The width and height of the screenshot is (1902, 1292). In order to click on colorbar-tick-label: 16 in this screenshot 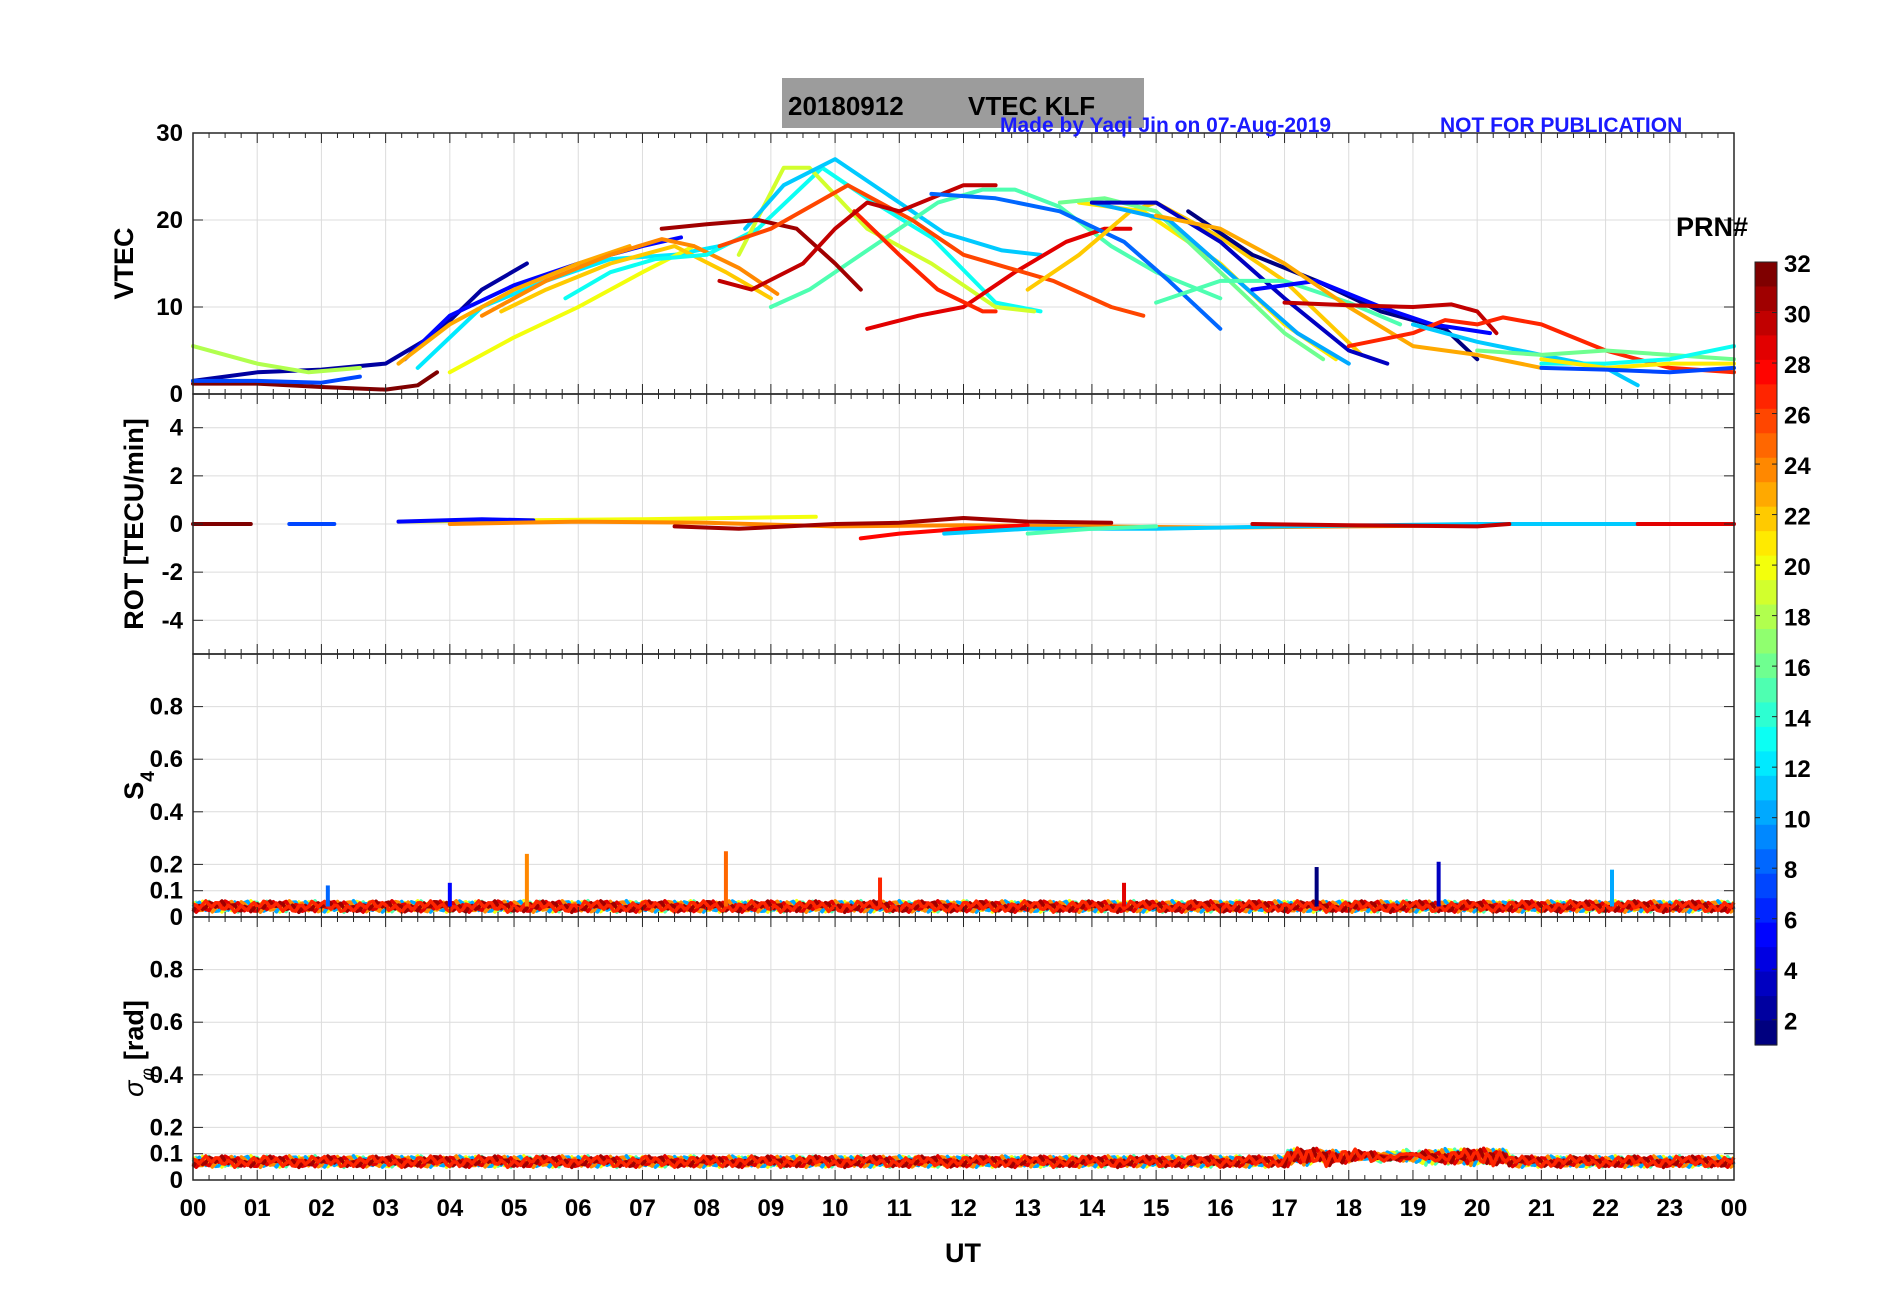, I will do `click(1797, 668)`.